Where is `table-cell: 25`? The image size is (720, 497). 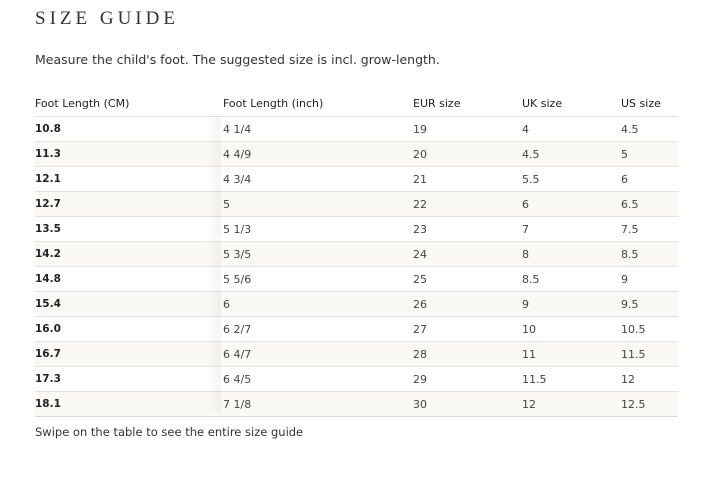 table-cell: 25 is located at coordinates (467, 279).